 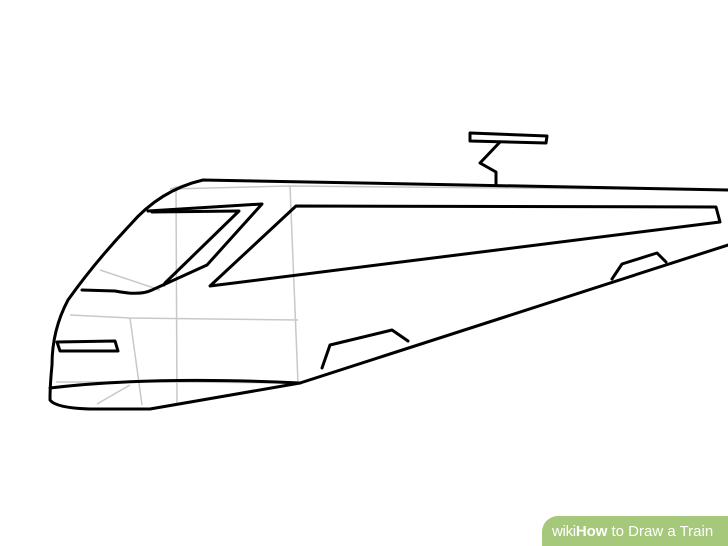 What do you see at coordinates (490, 163) in the screenshot?
I see `pantograph-arm` at bounding box center [490, 163].